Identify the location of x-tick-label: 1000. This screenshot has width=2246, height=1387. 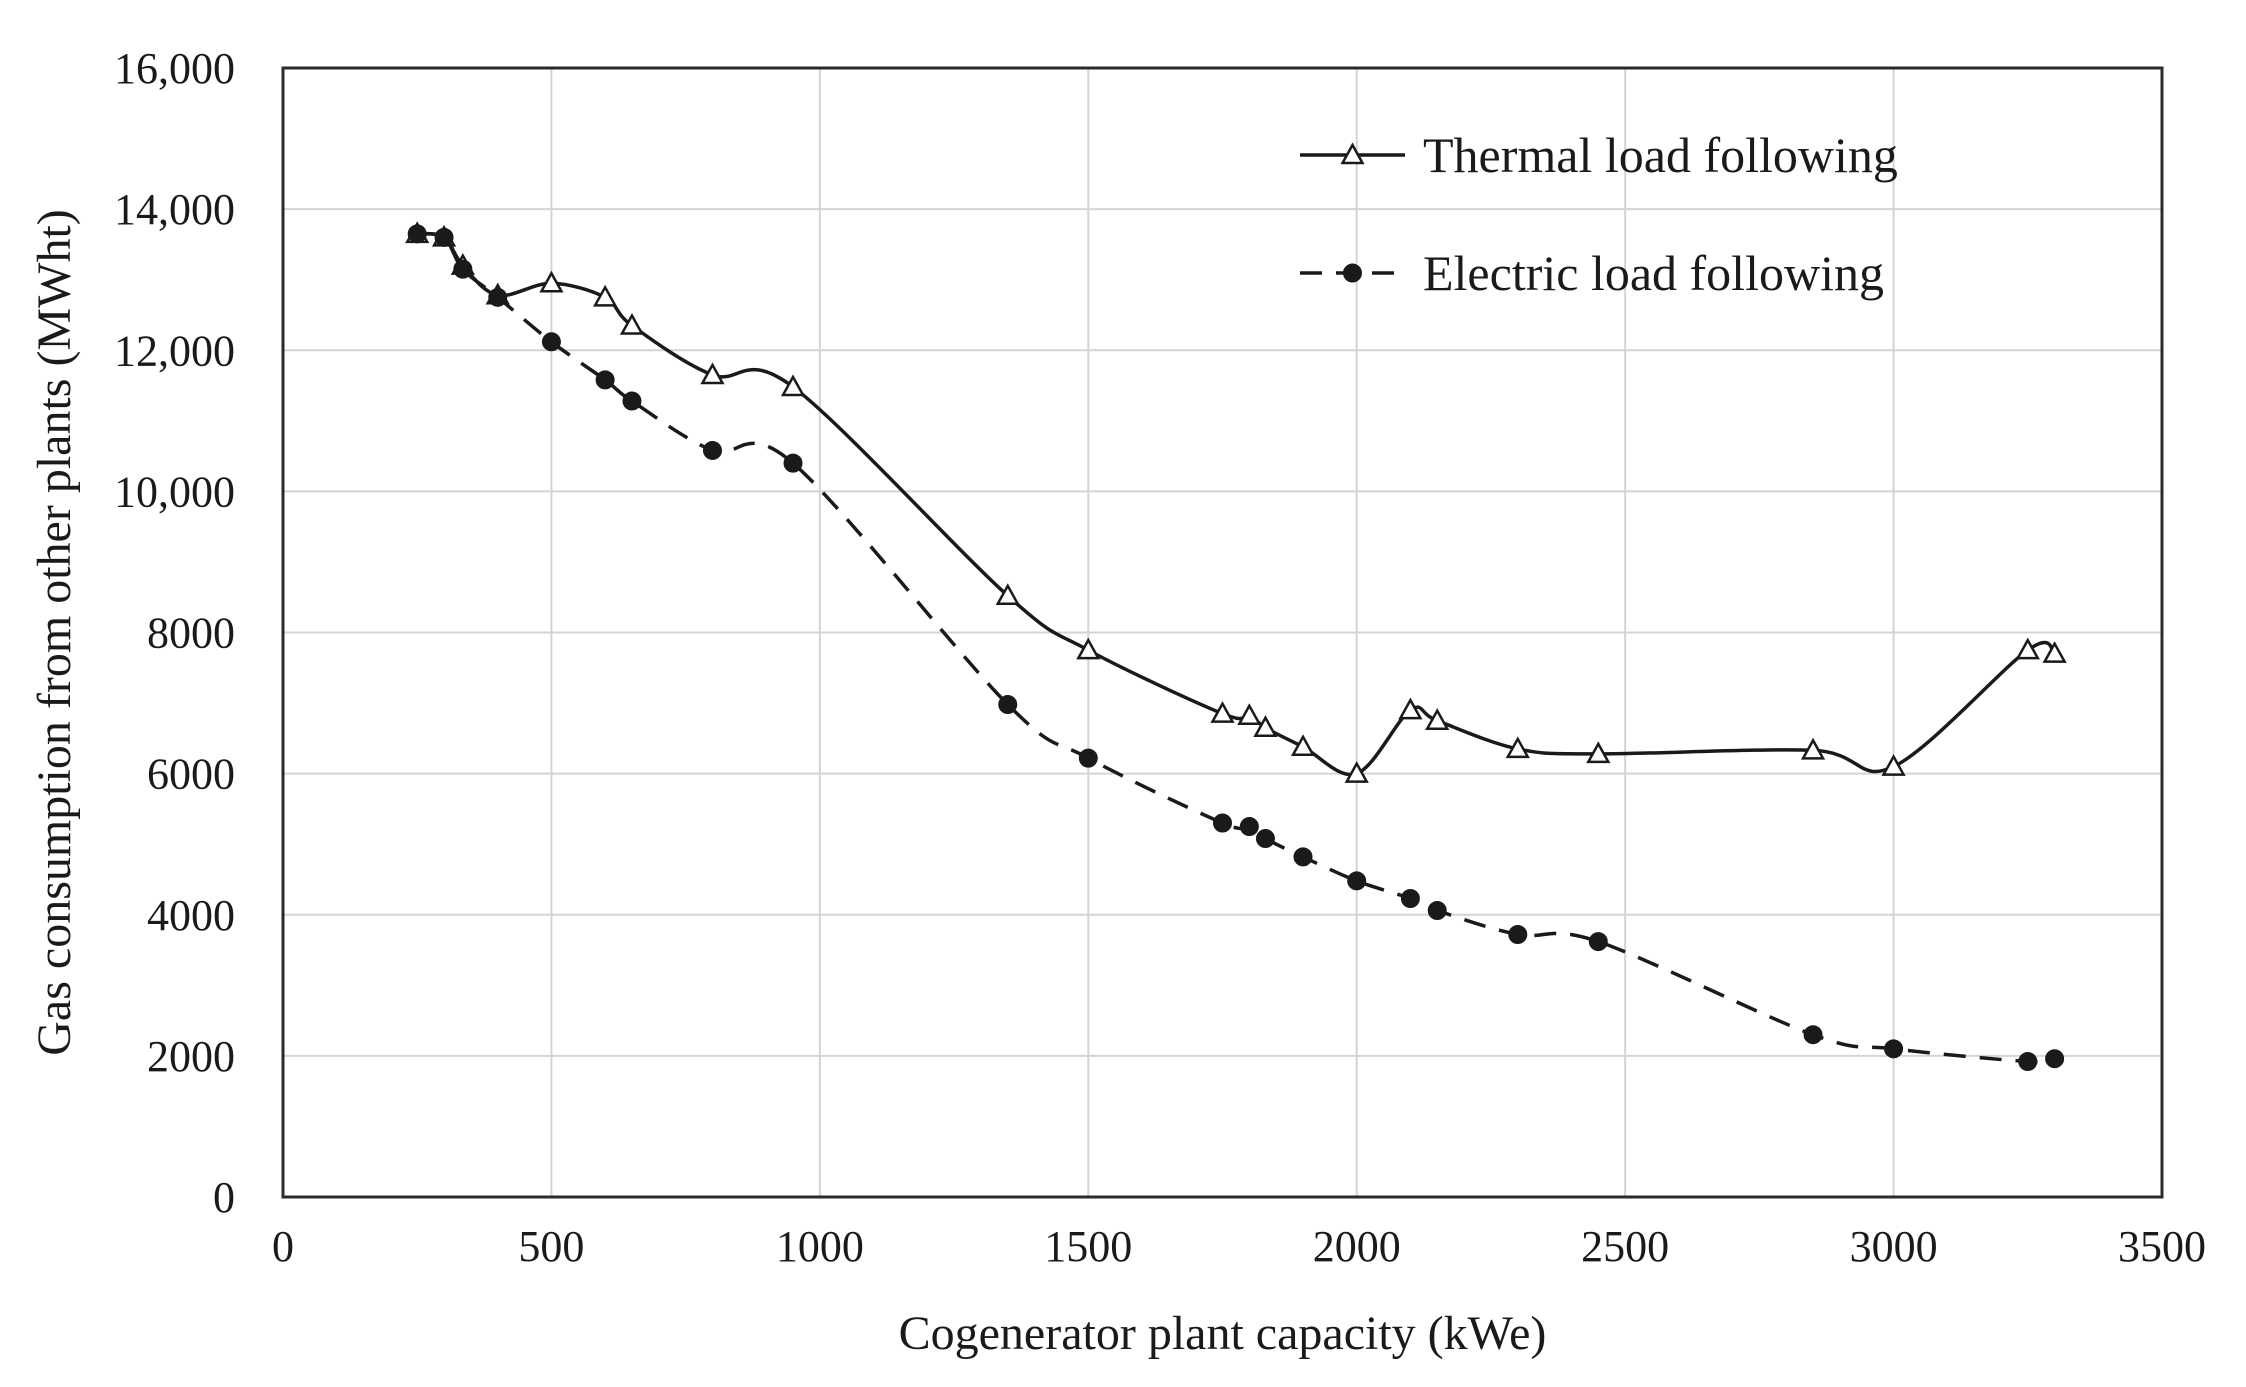
(820, 1246).